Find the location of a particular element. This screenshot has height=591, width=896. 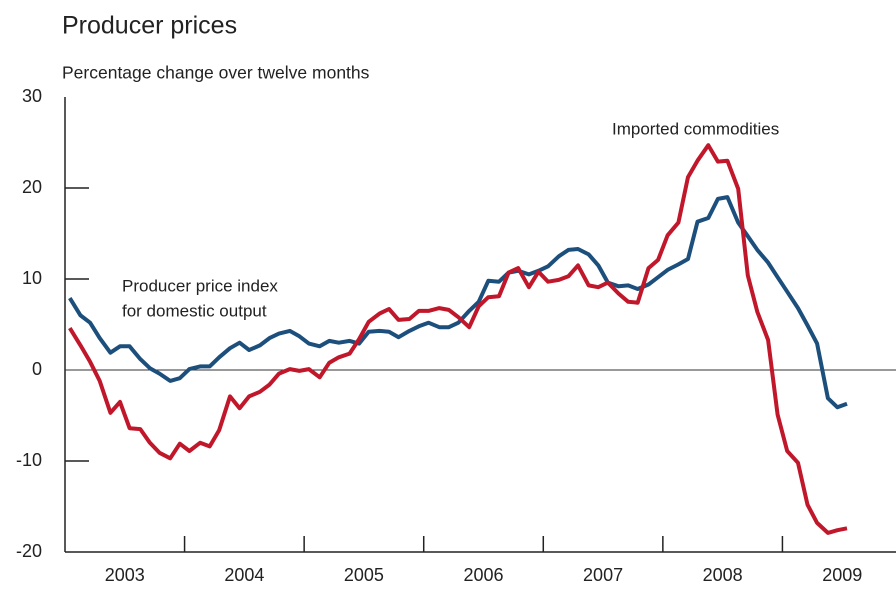

x-tick-label: 2008 is located at coordinates (723, 575).